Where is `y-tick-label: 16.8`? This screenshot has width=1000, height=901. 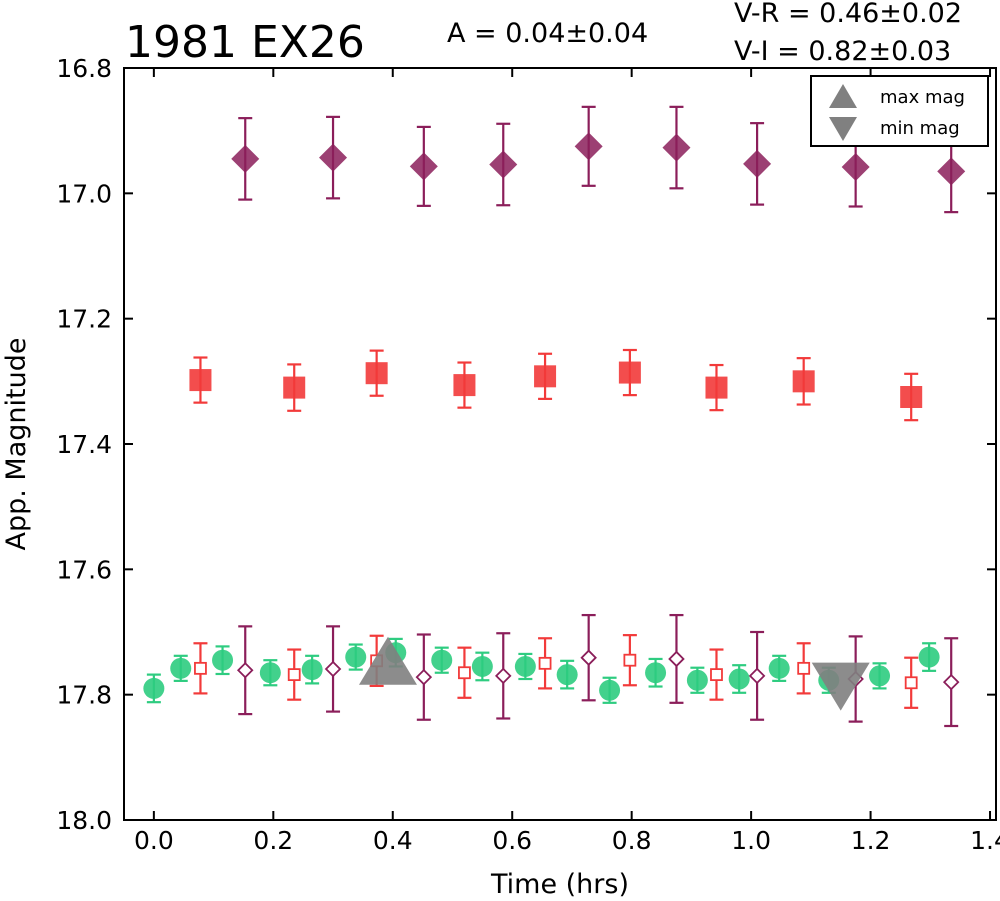 y-tick-label: 16.8 is located at coordinates (84, 68).